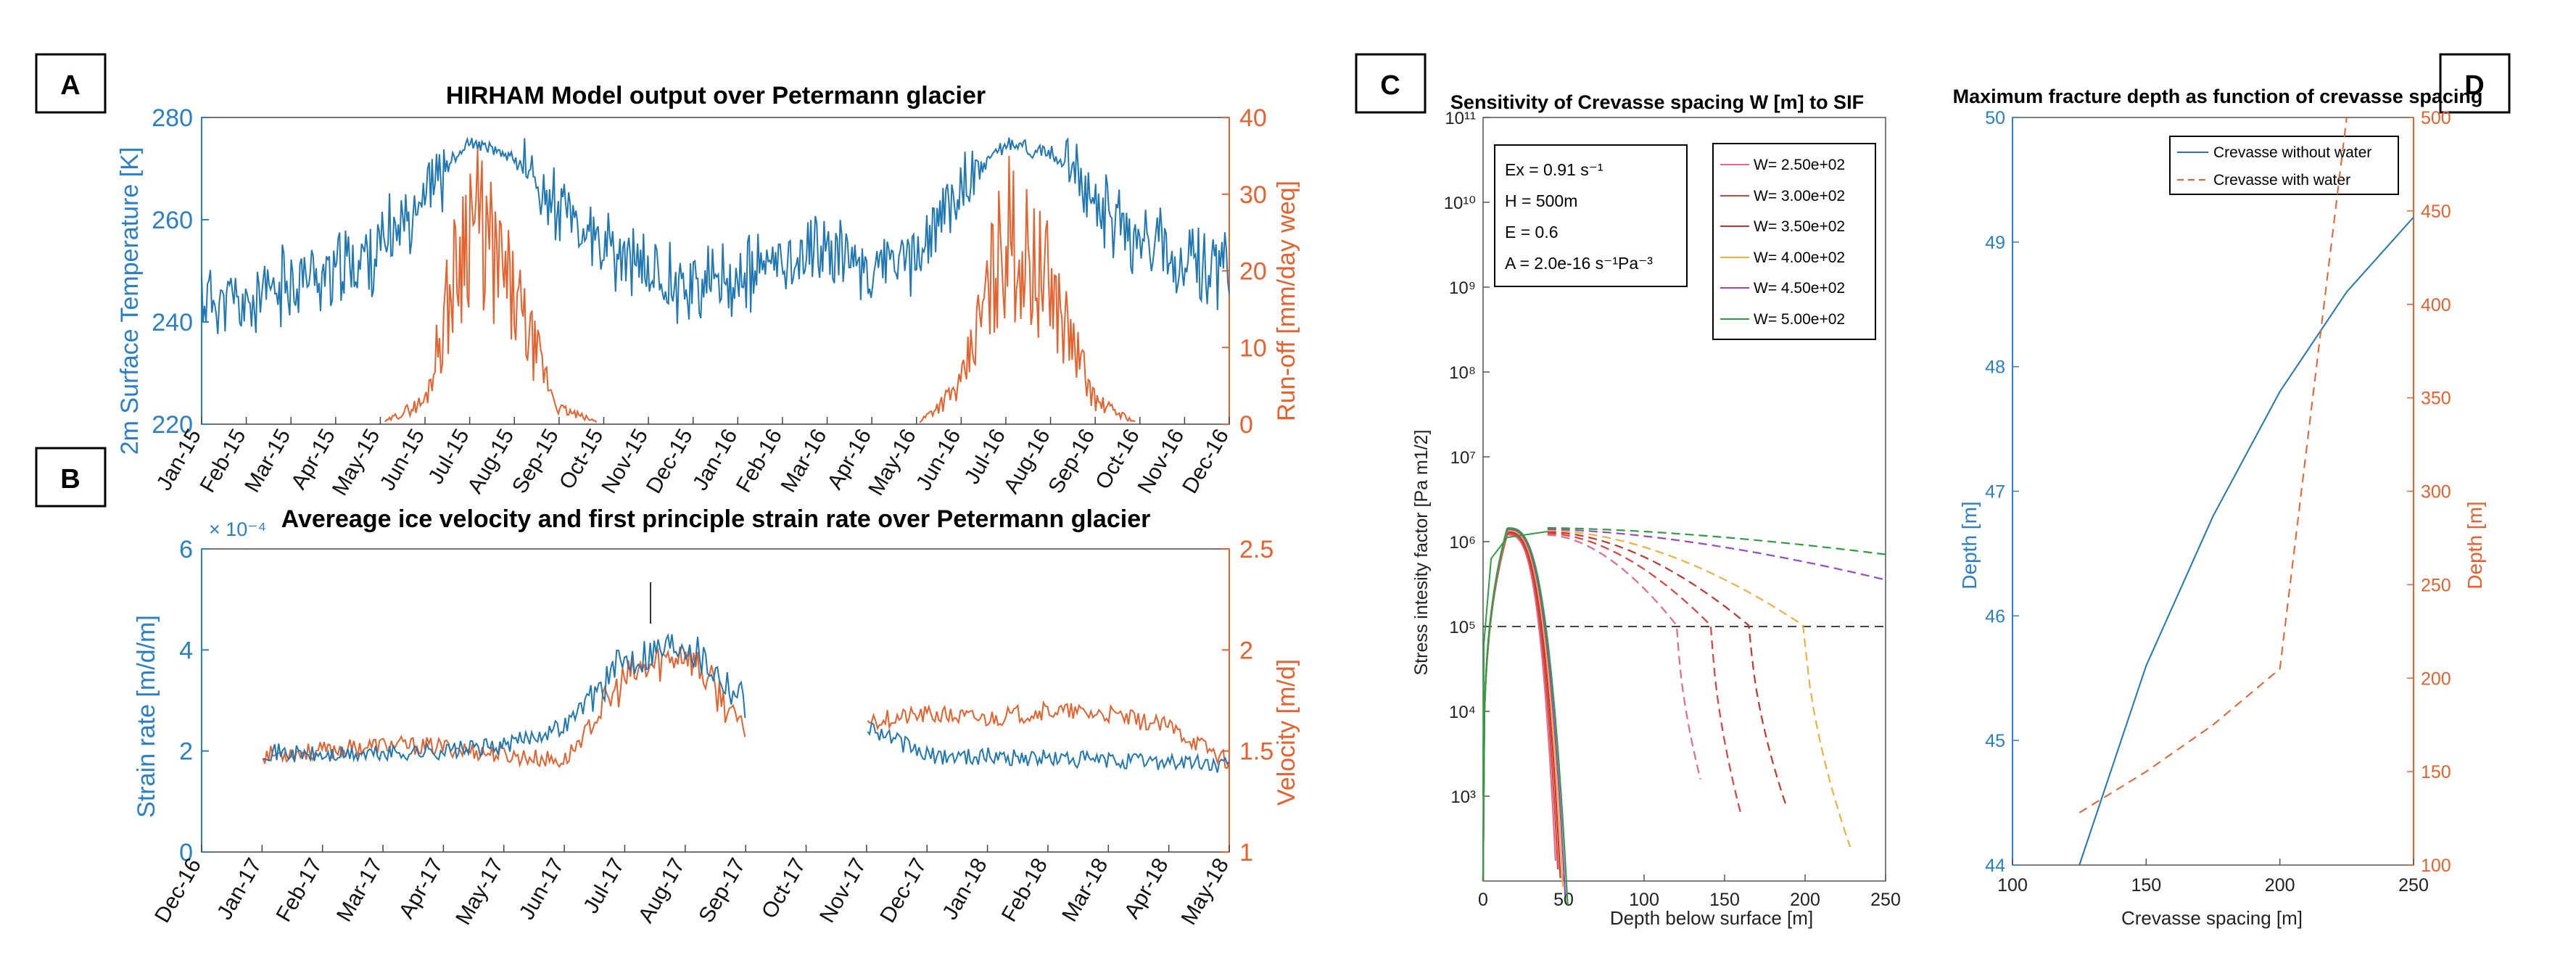 Image resolution: width=2576 pixels, height=976 pixels. I want to click on chart-b-ytick-left-label: 2, so click(186, 752).